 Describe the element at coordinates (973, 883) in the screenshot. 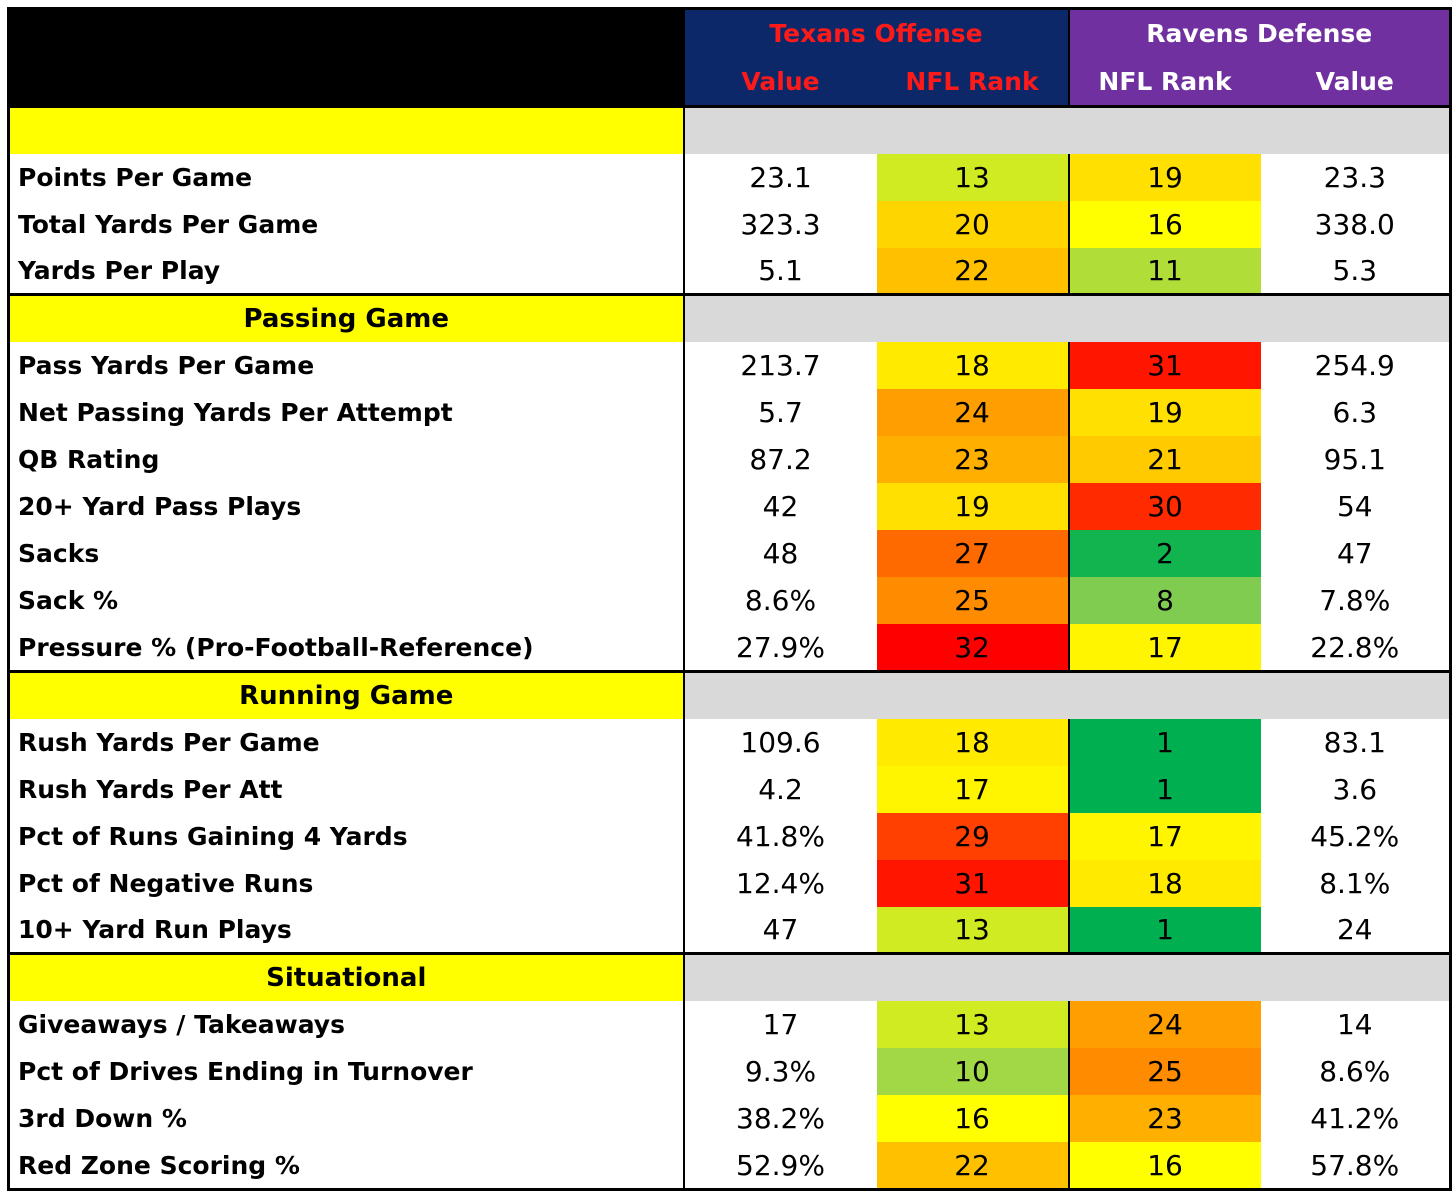

I see `offense-rank: 31` at that location.